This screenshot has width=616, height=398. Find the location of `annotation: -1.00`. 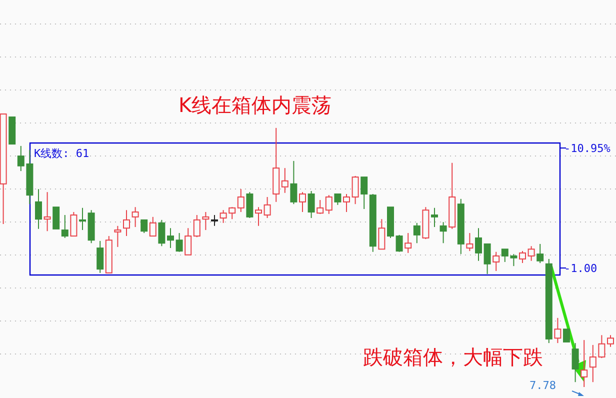

annotation: -1.00 is located at coordinates (581, 268).